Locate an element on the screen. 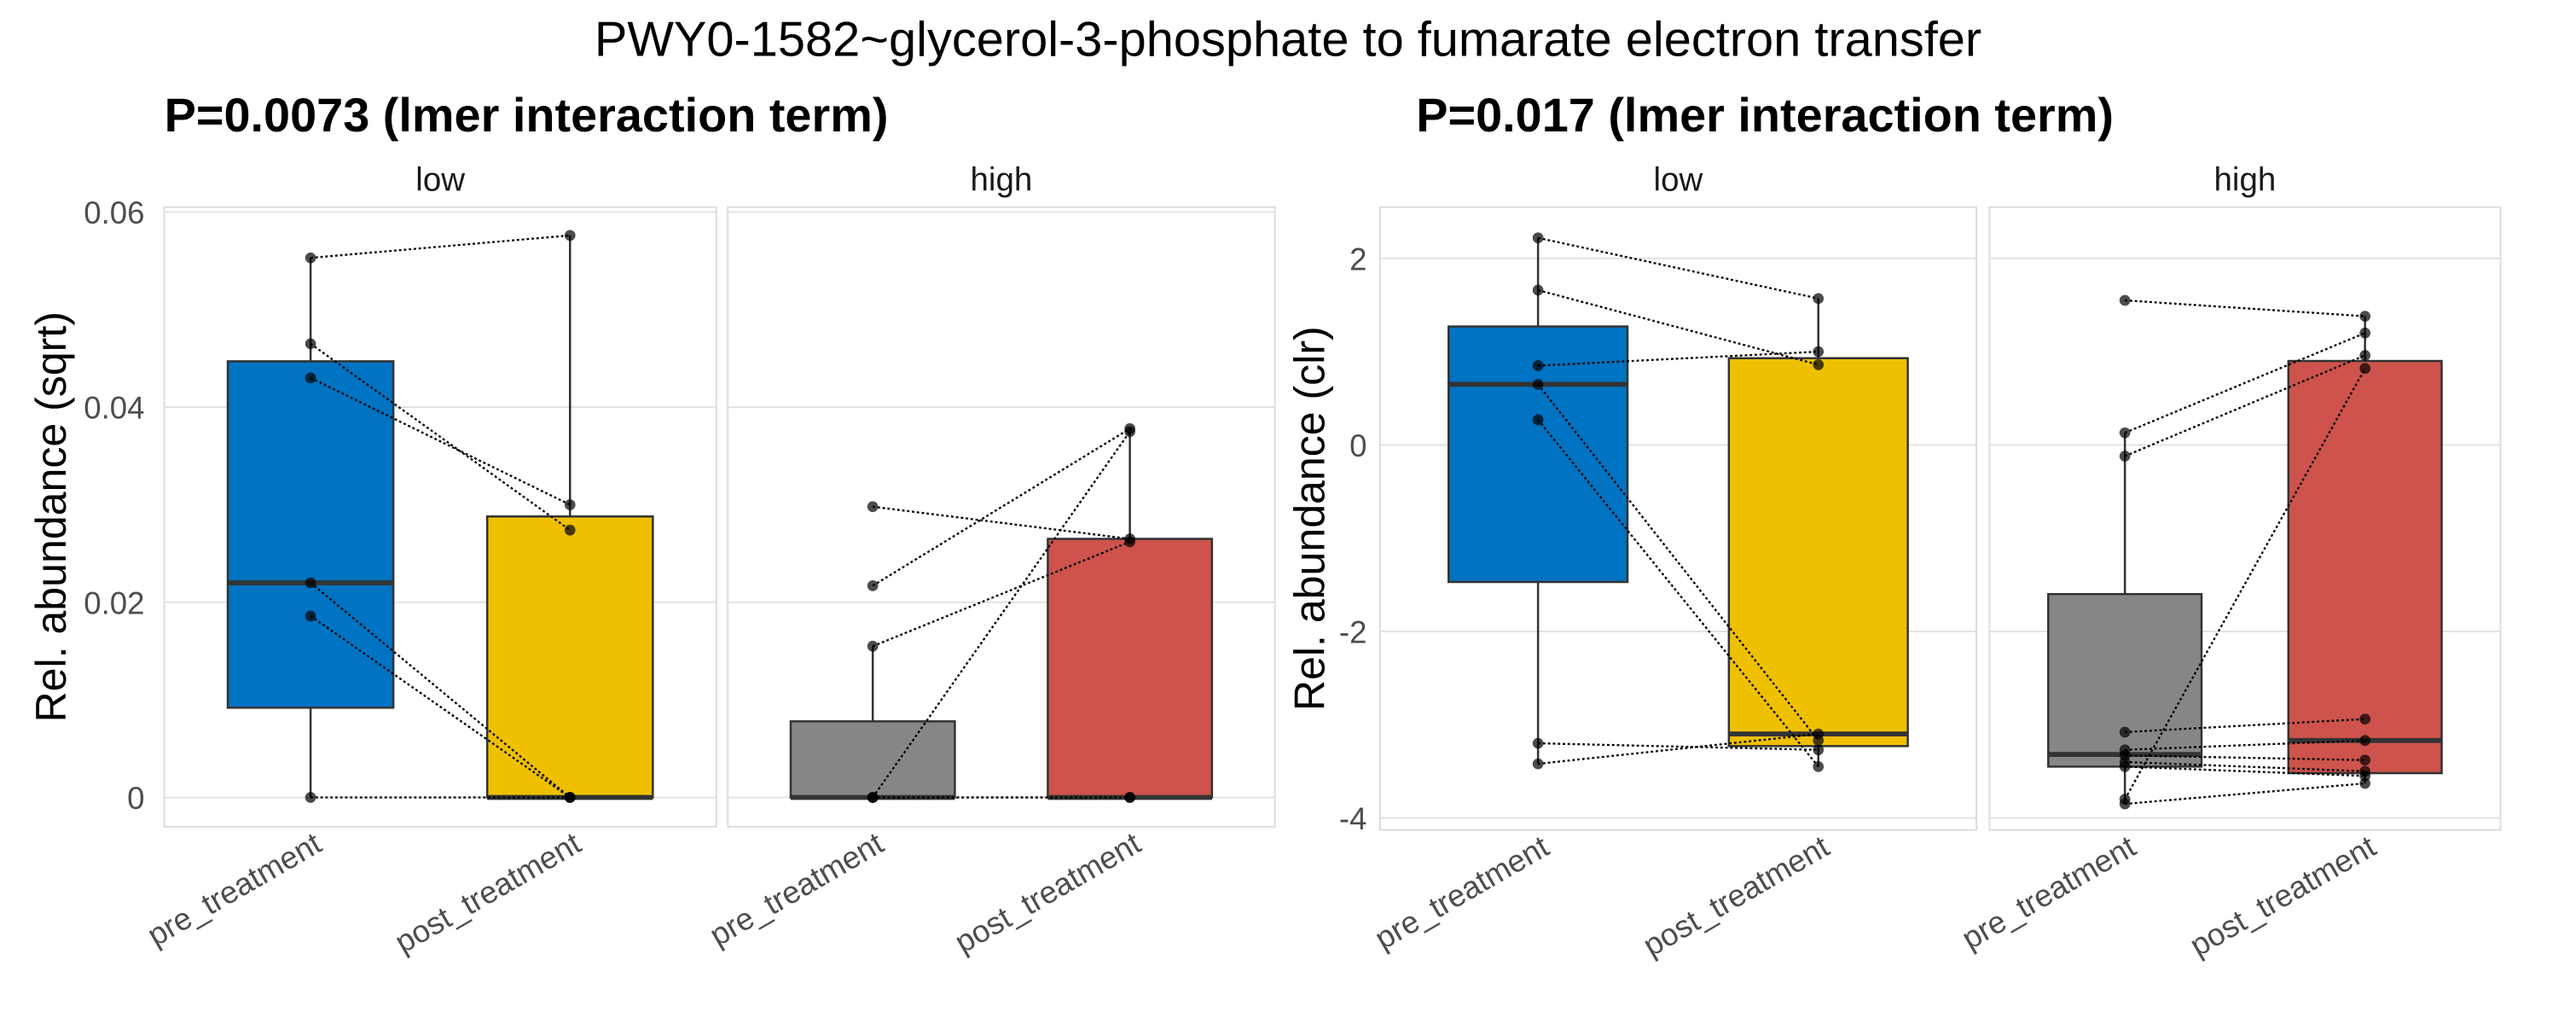 The width and height of the screenshot is (2576, 1024). y-tick-label: -4 is located at coordinates (1353, 818).